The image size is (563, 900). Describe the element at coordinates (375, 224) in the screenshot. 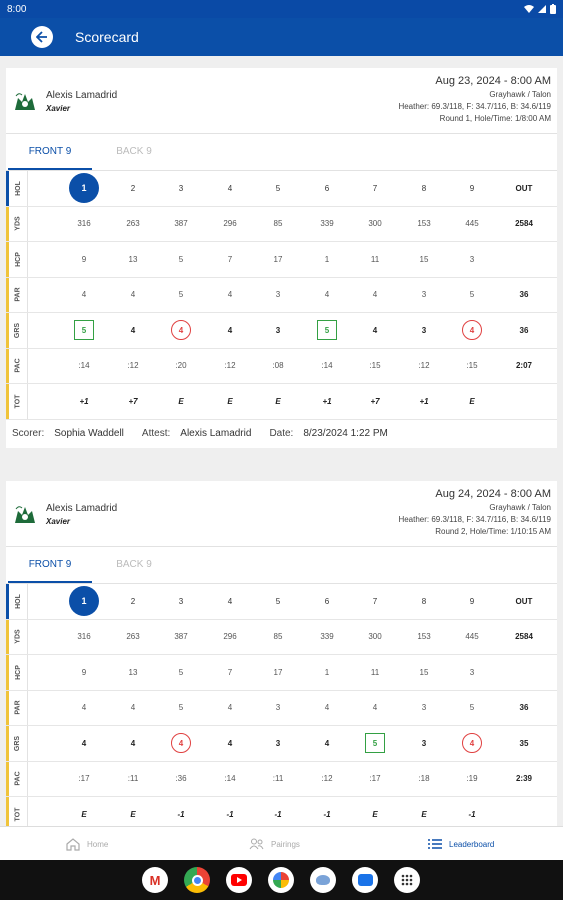

I see `score-cell: 300` at that location.